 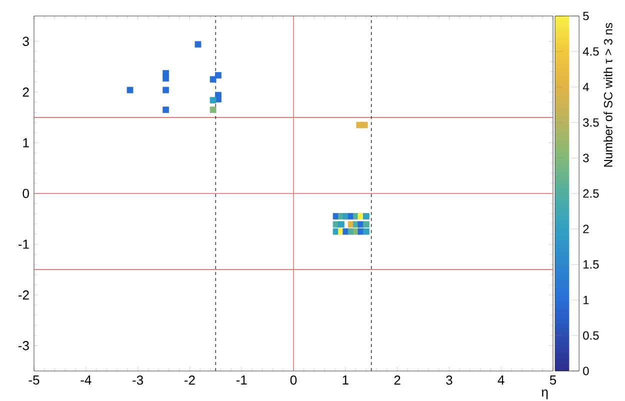 I want to click on color-bar-label: 2.5, so click(x=591, y=193).